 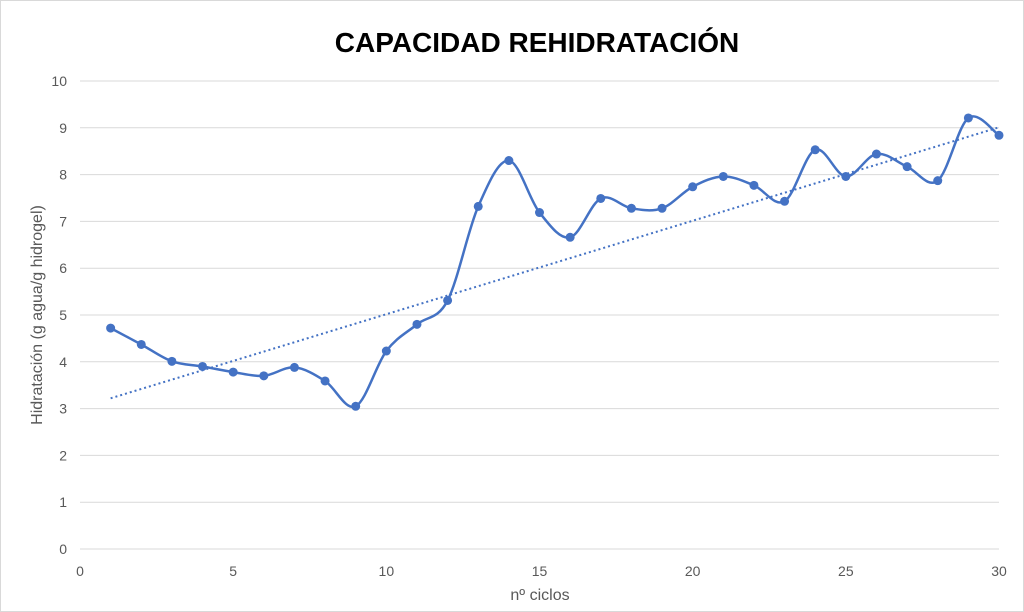 I want to click on chart-title: CAPACIDAD REHIDRATACIÓN, so click(x=537, y=42).